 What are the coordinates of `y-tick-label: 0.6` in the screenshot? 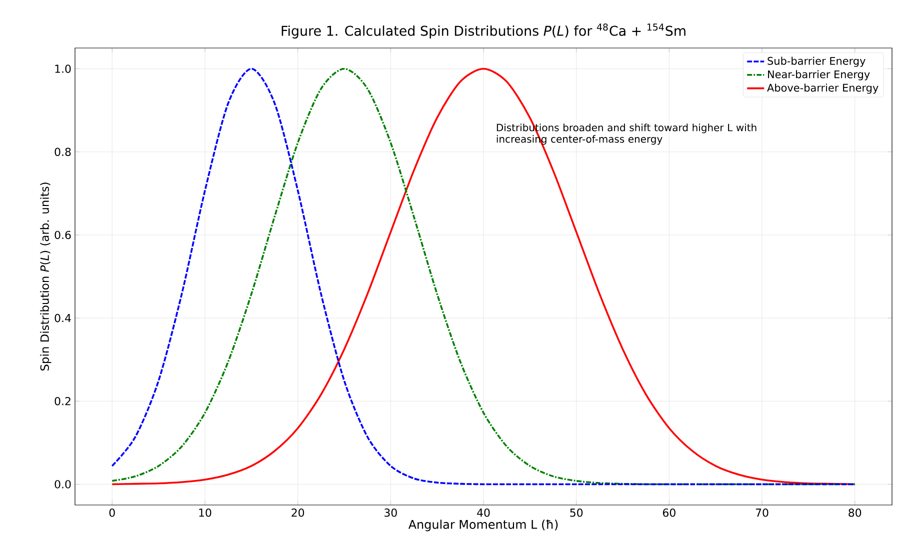 It's located at (62, 235).